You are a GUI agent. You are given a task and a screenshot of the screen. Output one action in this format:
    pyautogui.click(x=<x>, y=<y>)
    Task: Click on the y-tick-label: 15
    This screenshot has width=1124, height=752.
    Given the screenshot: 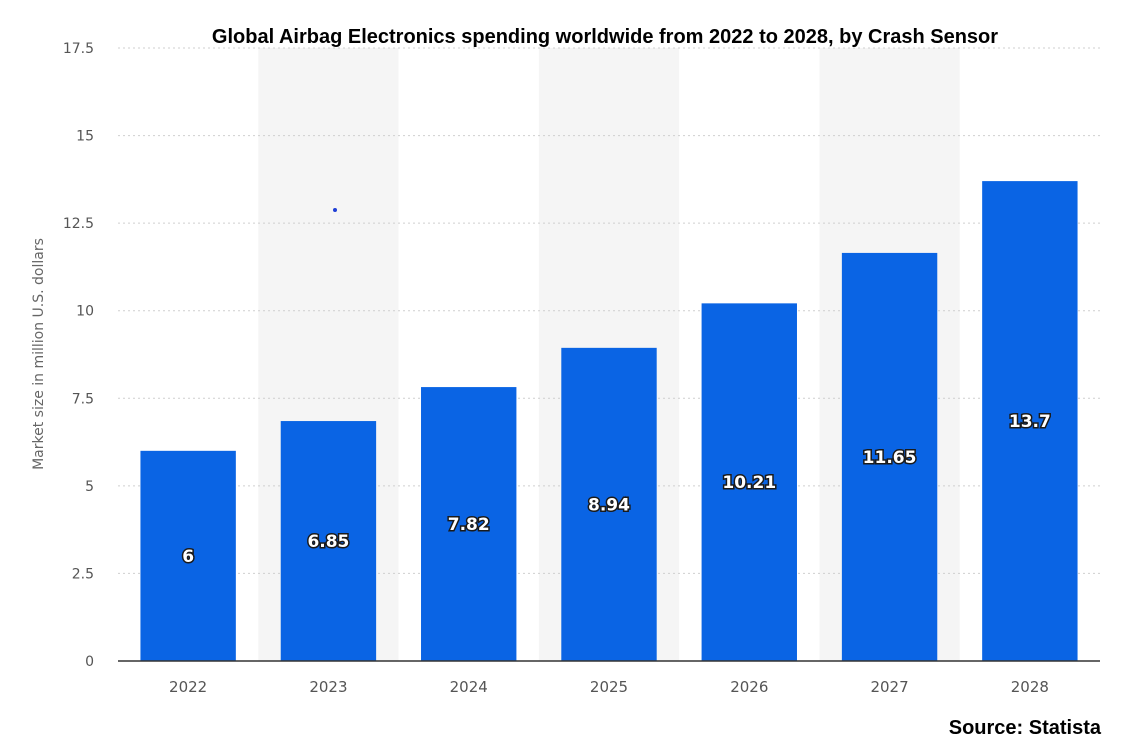 What is the action you would take?
    pyautogui.click(x=85, y=137)
    